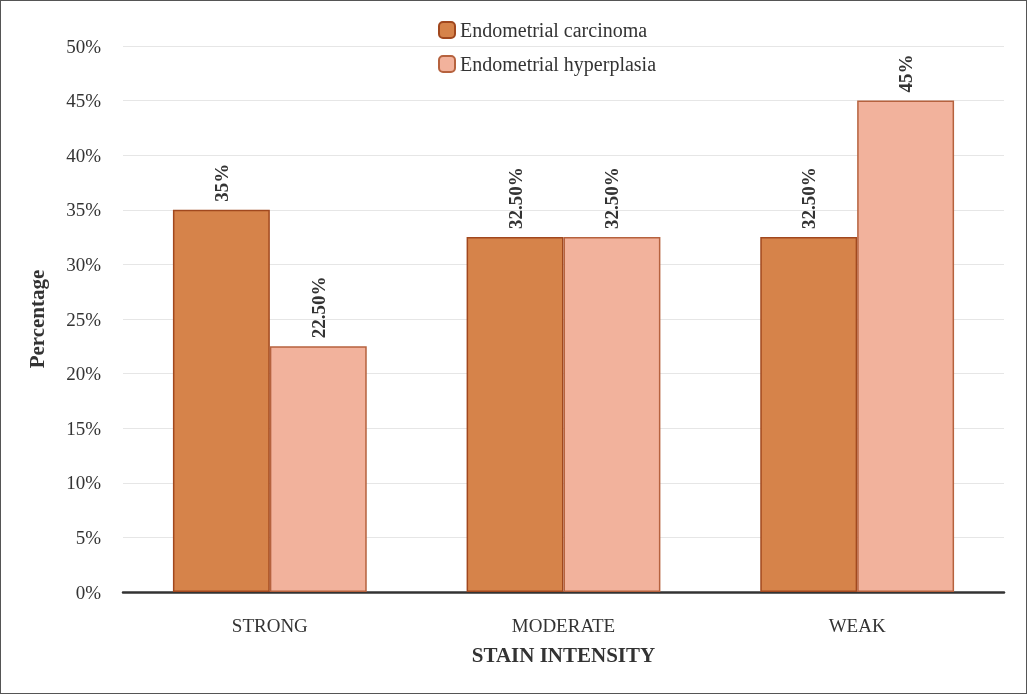  I want to click on y-tick-label: 20%, so click(84, 374).